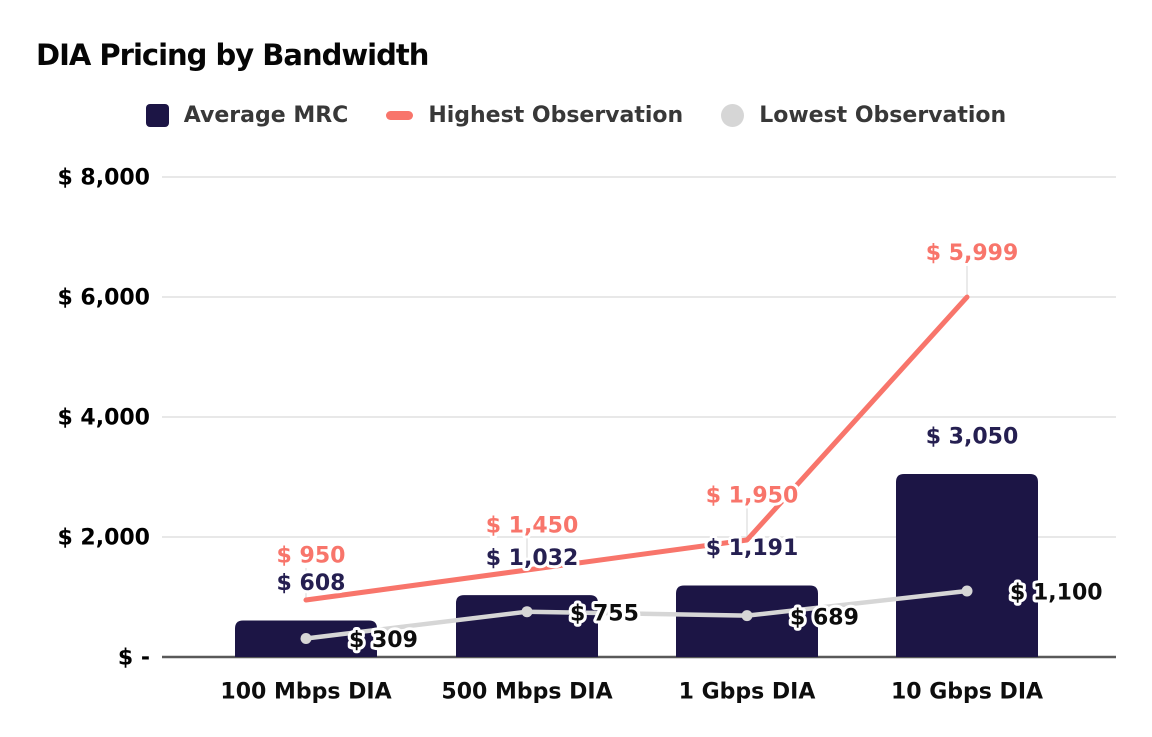 This screenshot has width=1152, height=737. I want to click on average-mrc-square-icon, so click(157, 115).